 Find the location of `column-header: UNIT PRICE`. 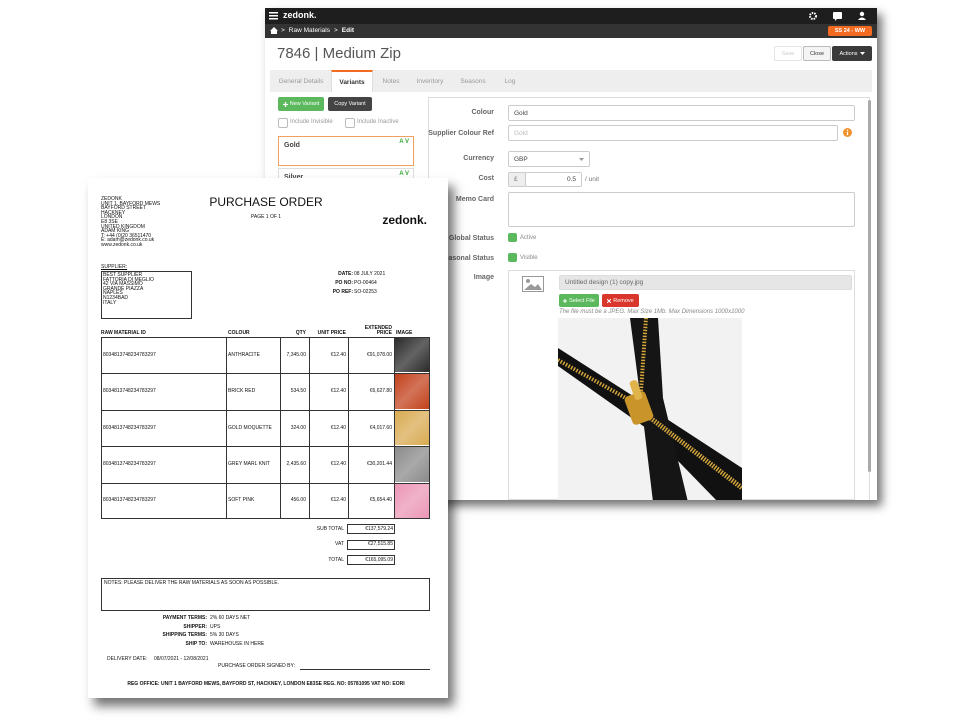

column-header: UNIT PRICE is located at coordinates (331, 333).